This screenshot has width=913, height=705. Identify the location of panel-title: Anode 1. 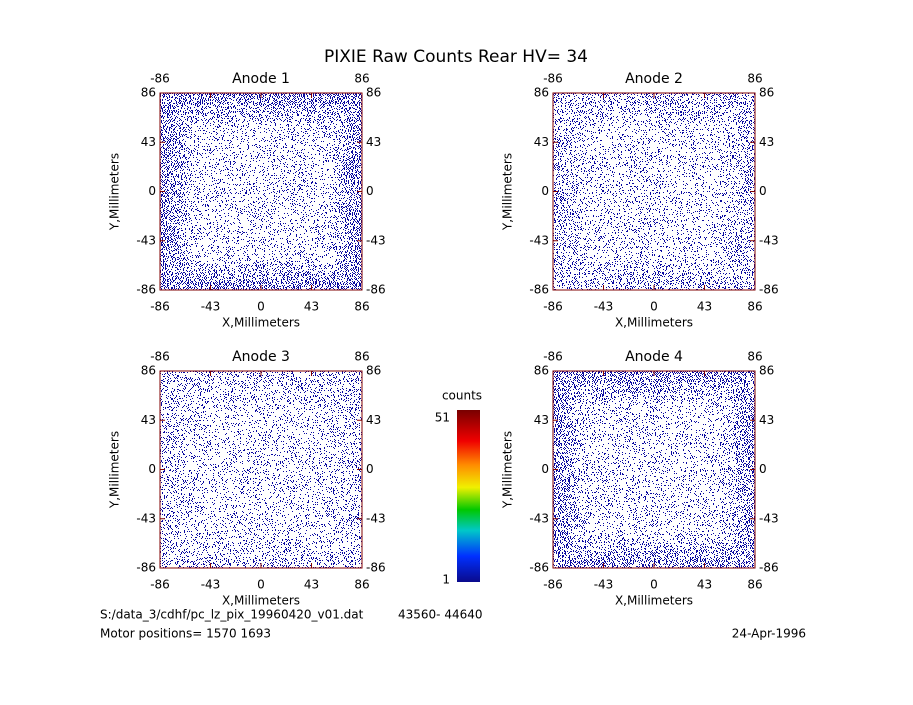
(261, 79).